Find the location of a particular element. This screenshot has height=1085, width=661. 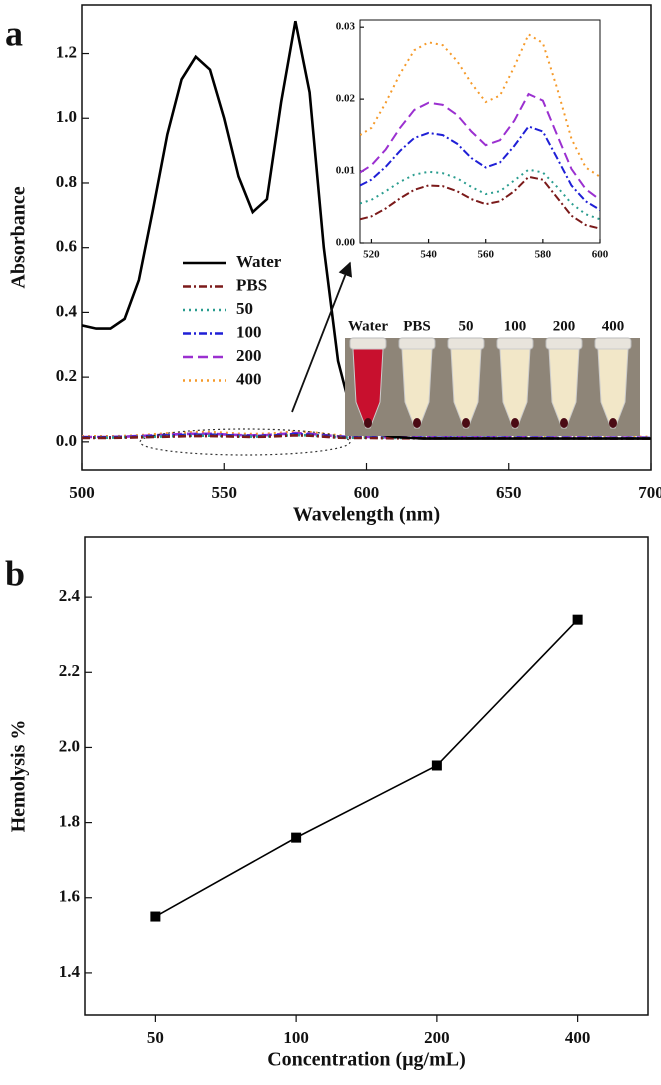

zoom-arrow is located at coordinates (322, 337).